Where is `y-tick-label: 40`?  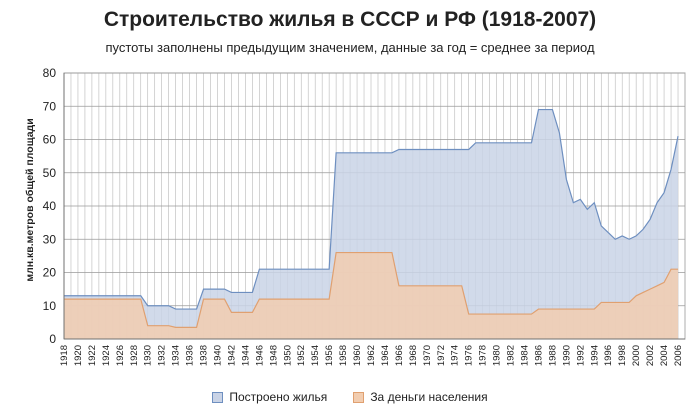
y-tick-label: 40 is located at coordinates (50, 206).